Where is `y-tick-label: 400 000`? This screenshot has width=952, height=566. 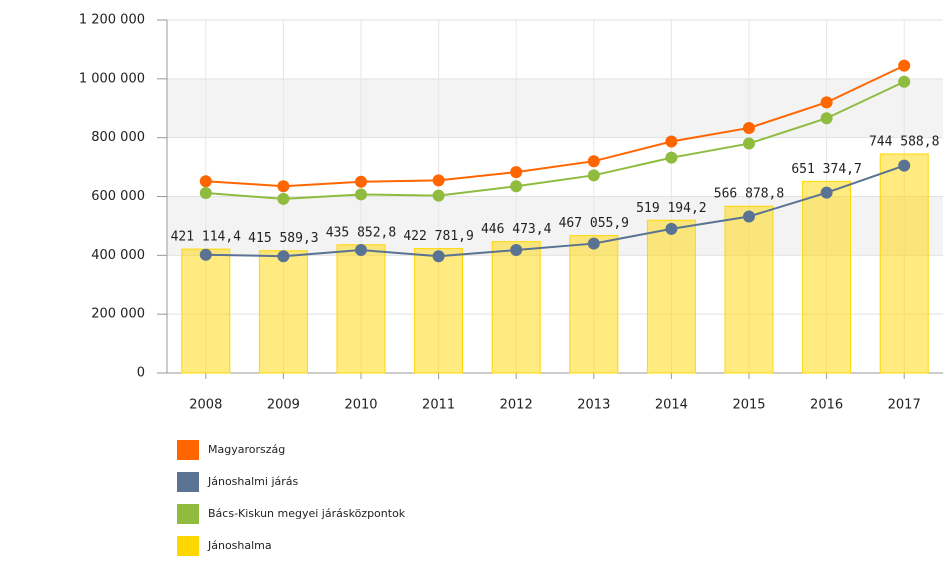 y-tick-label: 400 000 is located at coordinates (118, 255).